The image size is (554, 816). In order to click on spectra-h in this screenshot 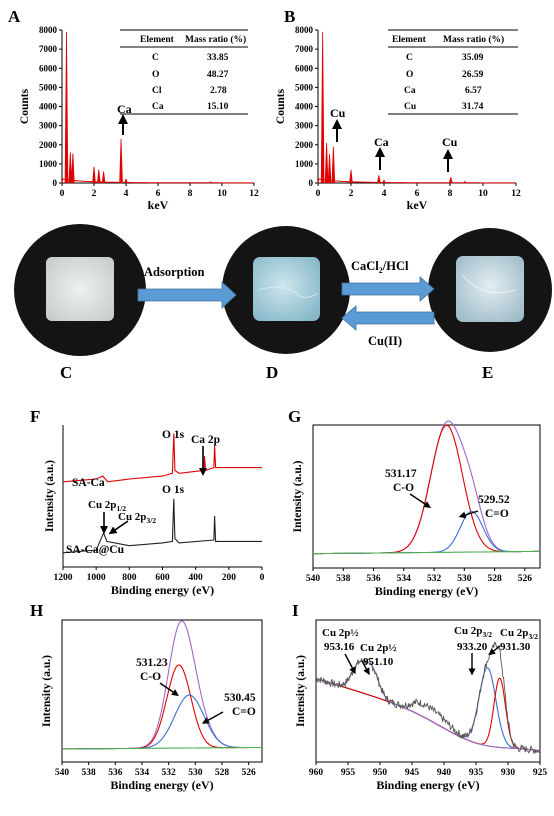, I will do `click(162, 685)`.